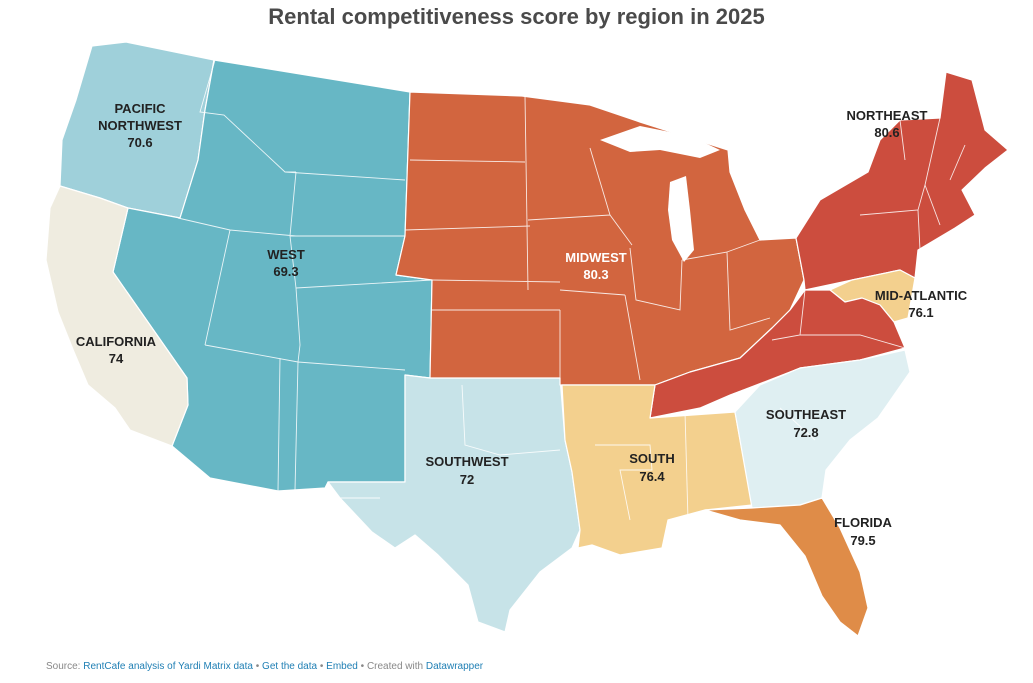  I want to click on region-south, so click(657, 470).